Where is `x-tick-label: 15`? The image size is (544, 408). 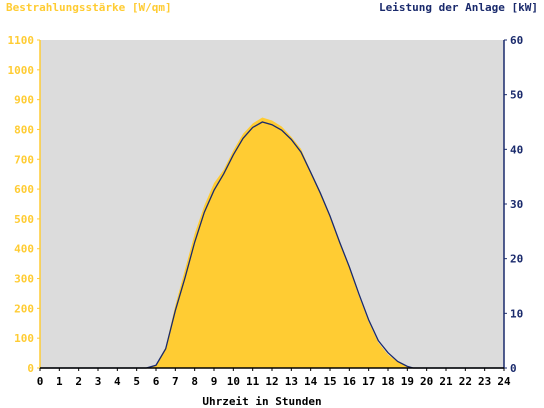
x-tick-label: 15 is located at coordinates (329, 381).